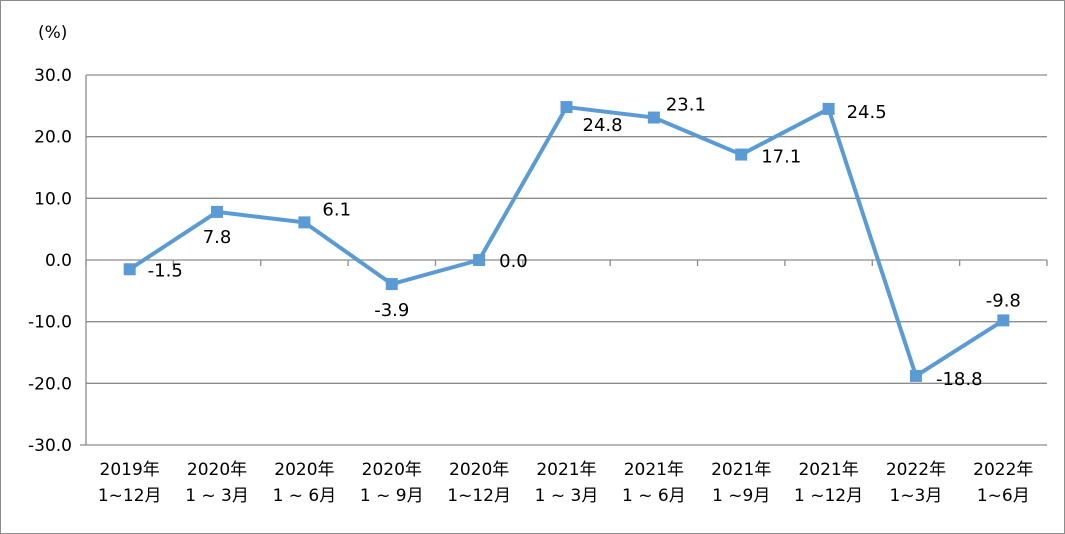  What do you see at coordinates (959, 379) in the screenshot?
I see `data-label: -18.8` at bounding box center [959, 379].